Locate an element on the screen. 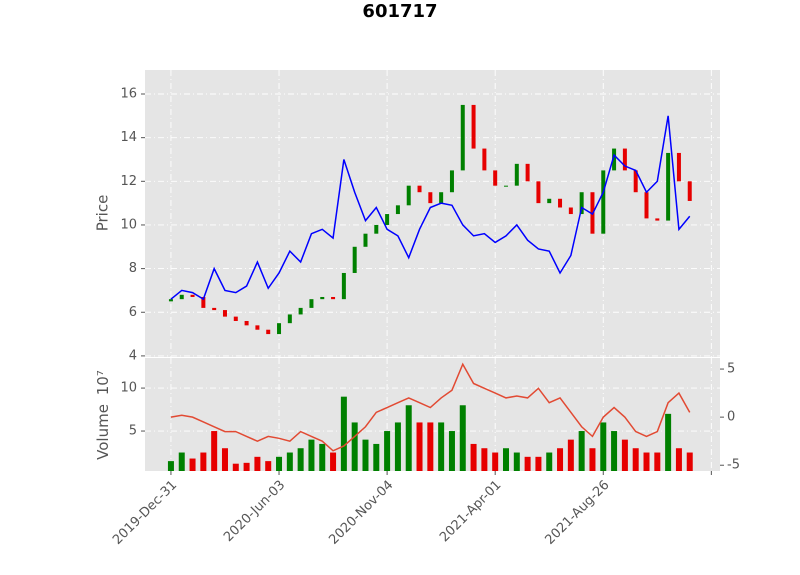 The image size is (800, 575). y-tick-label: 6 is located at coordinates (133, 312).